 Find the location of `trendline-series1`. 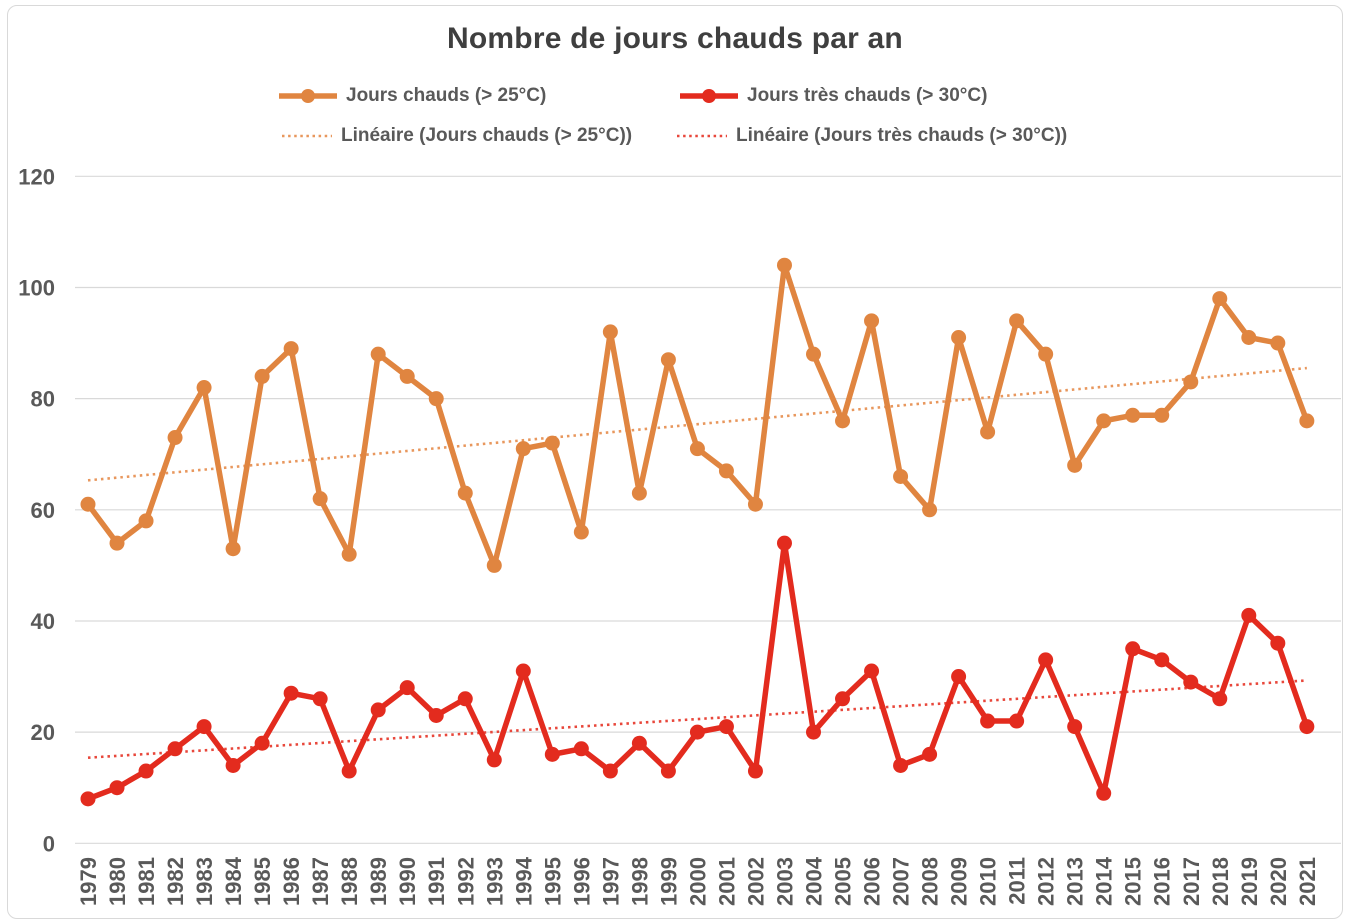

trendline-series1 is located at coordinates (697, 424).